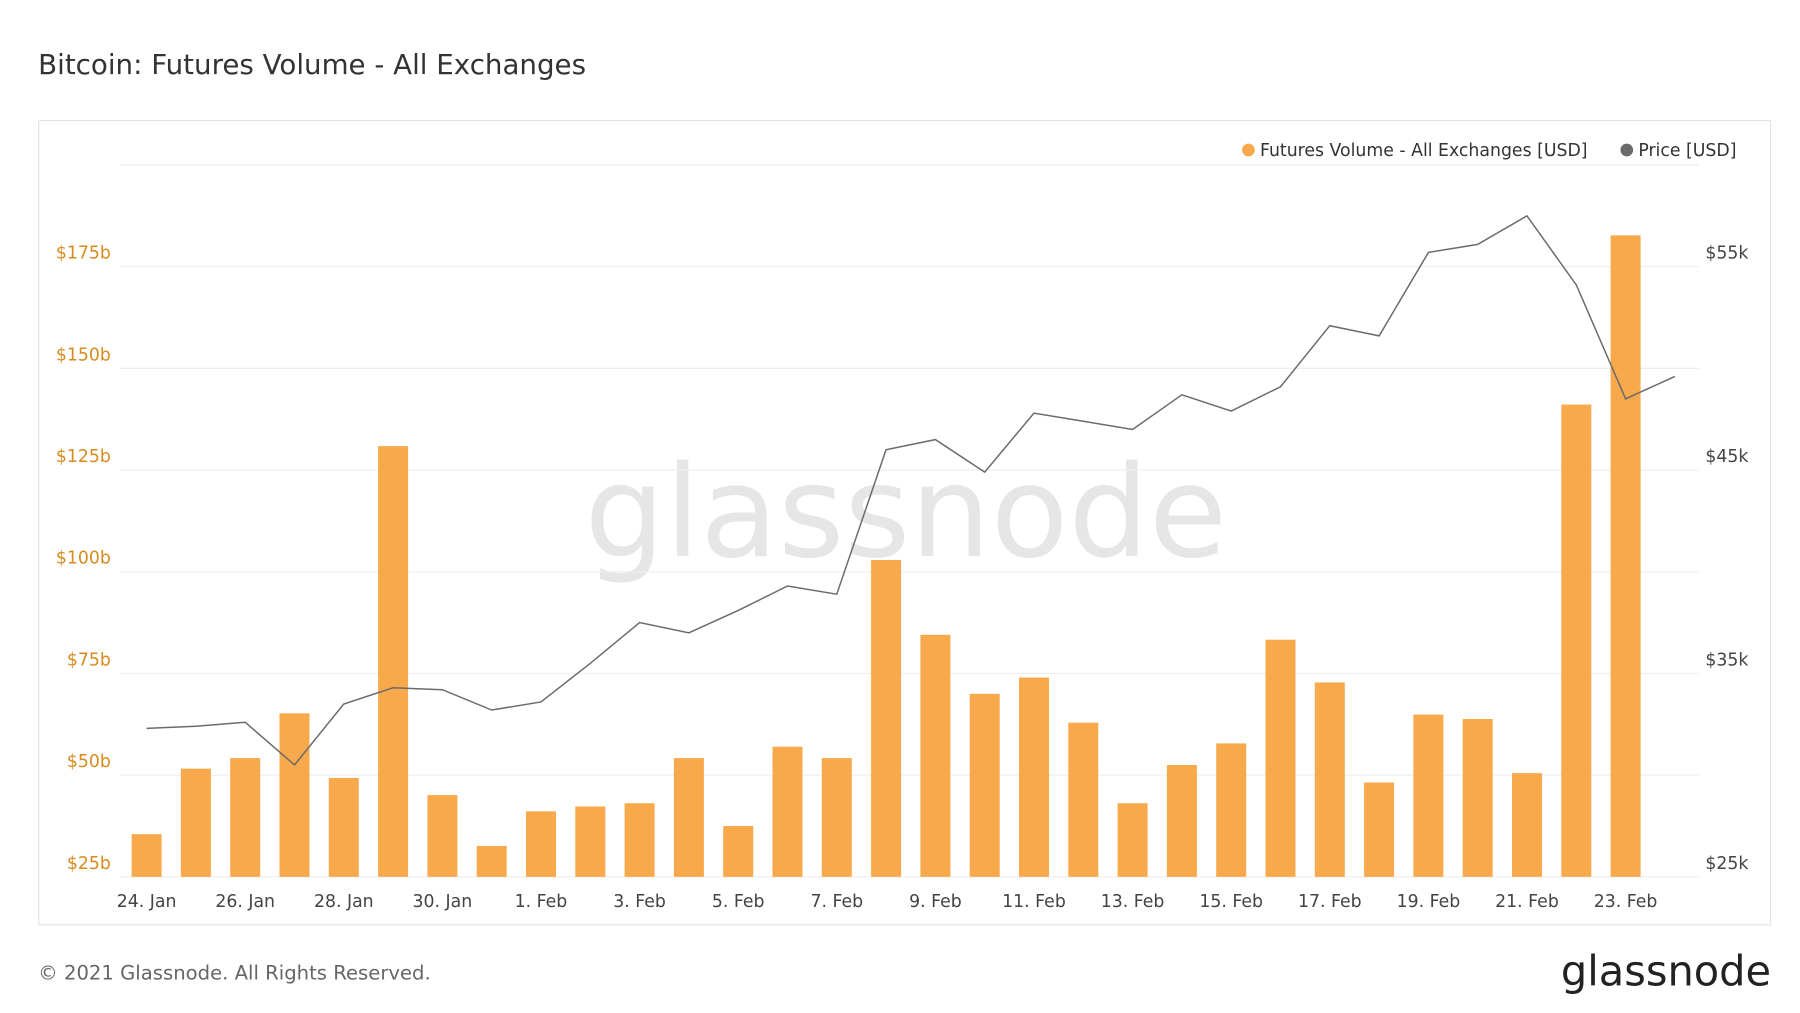  What do you see at coordinates (1034, 902) in the screenshot?
I see `x-tick-label: 11. Feb` at bounding box center [1034, 902].